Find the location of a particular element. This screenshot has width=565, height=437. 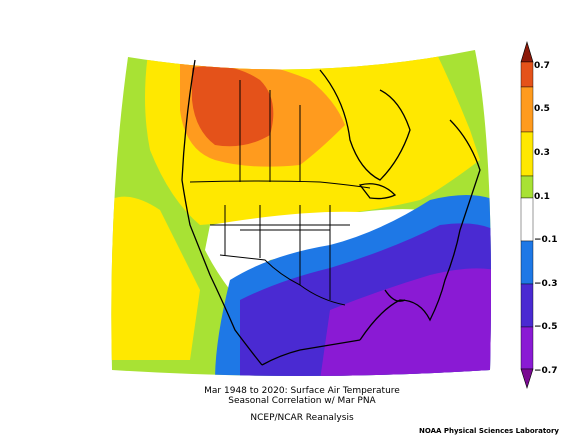

colorbar-label: 0.3 is located at coordinates (542, 153).